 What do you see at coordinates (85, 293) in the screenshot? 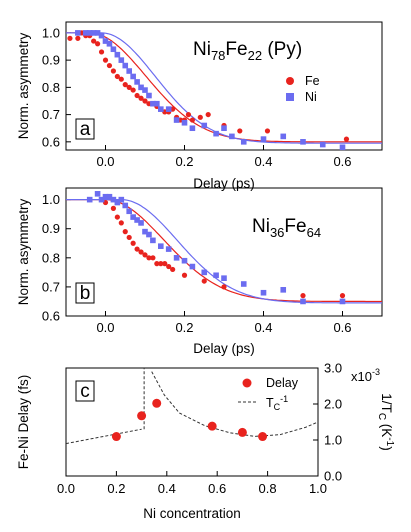
I see `panel-b-label: b` at bounding box center [85, 293].